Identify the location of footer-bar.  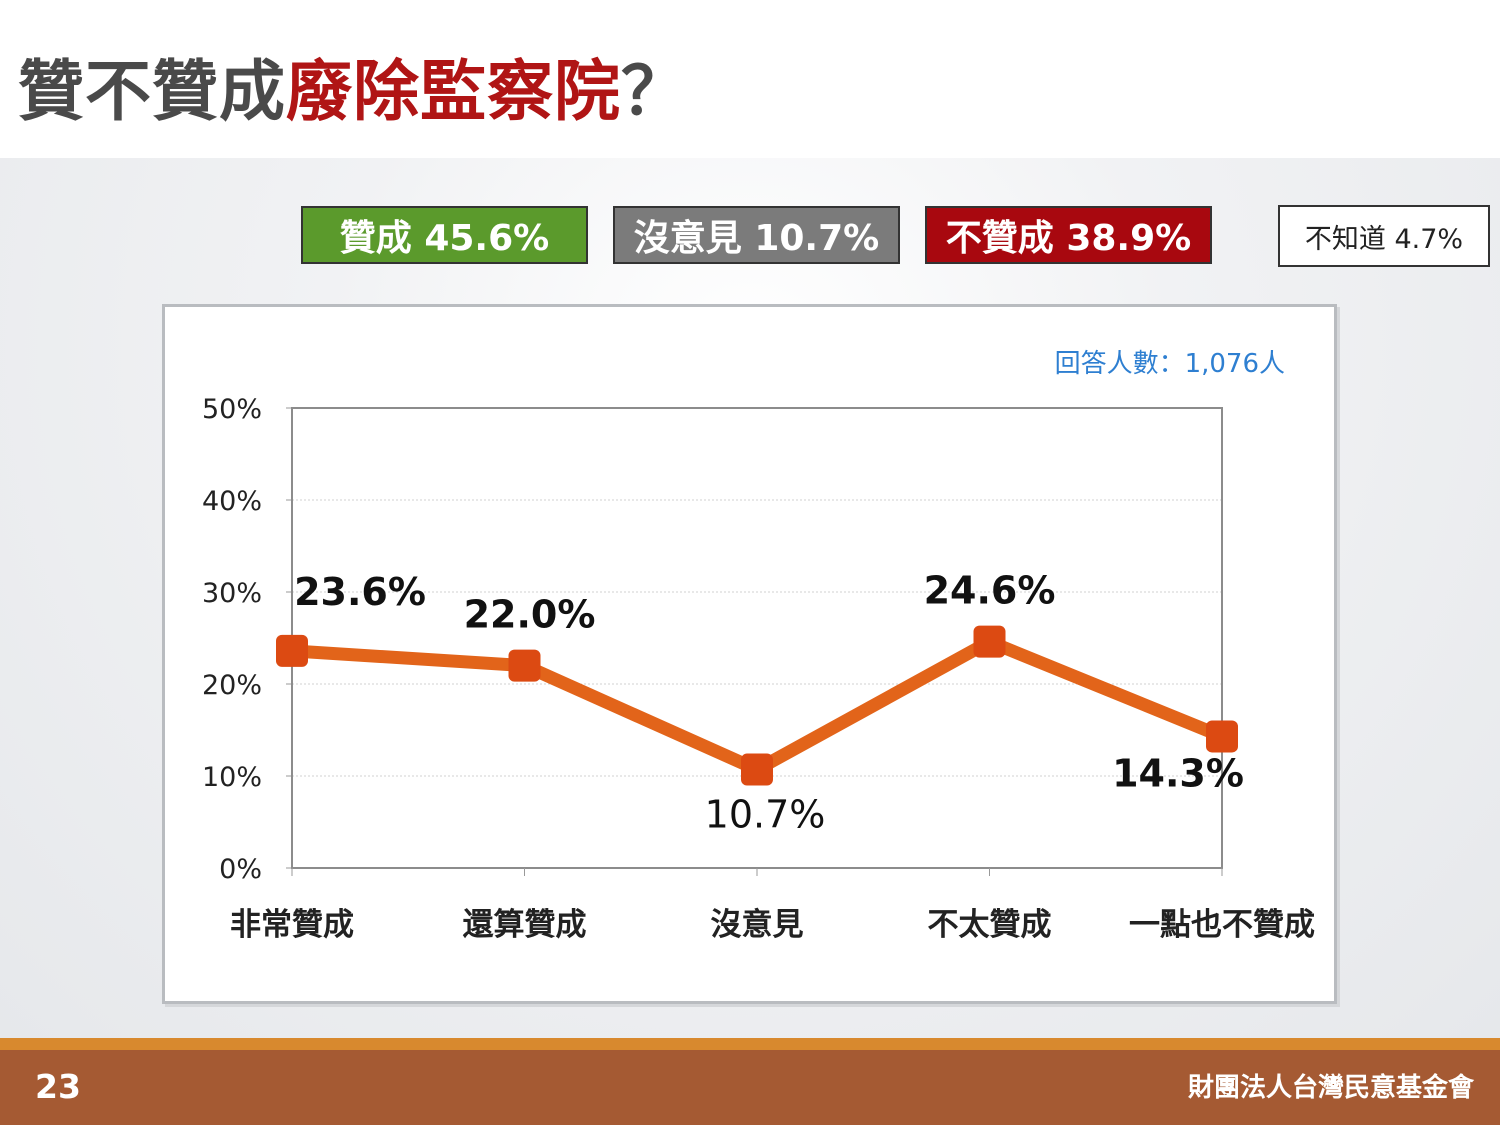
(750, 1087).